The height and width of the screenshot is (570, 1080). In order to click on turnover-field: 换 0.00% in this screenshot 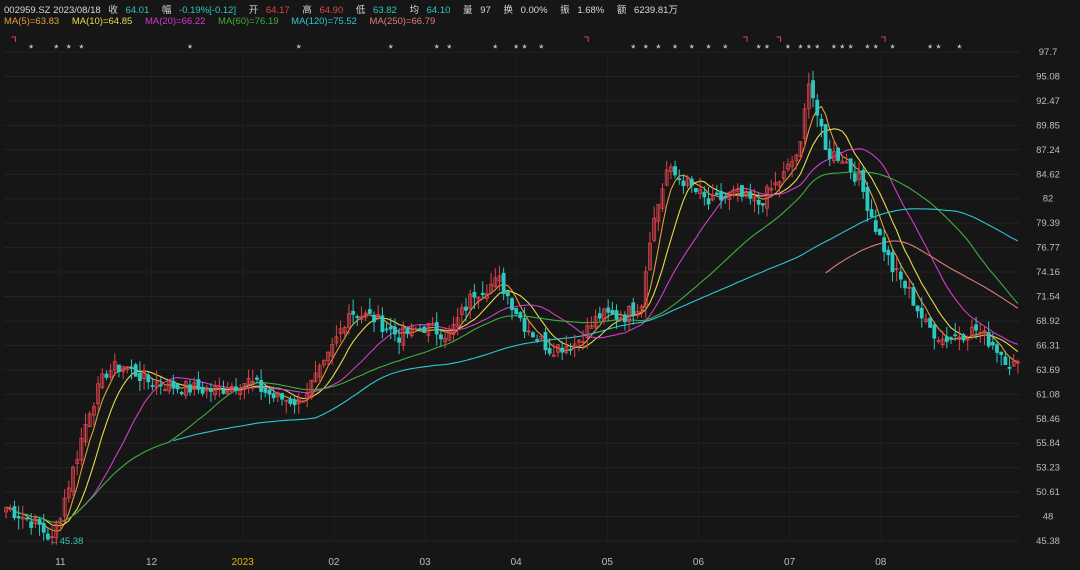, I will do `click(525, 10)`.